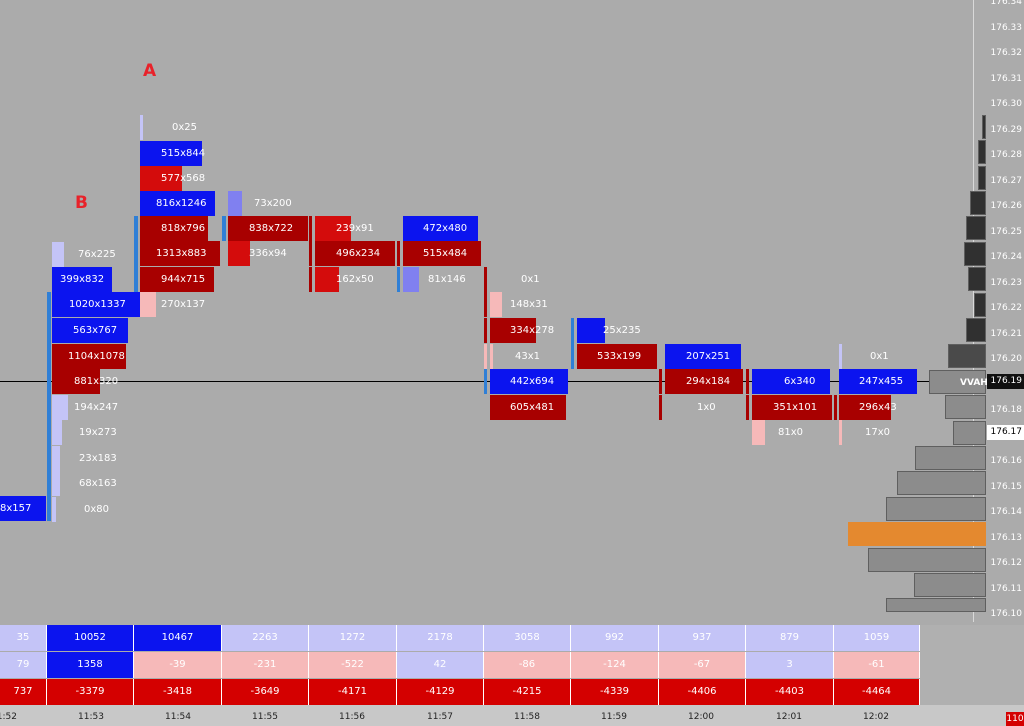  What do you see at coordinates (1005, 432) in the screenshot?
I see `vvah-price-badge: 176.17` at bounding box center [1005, 432].